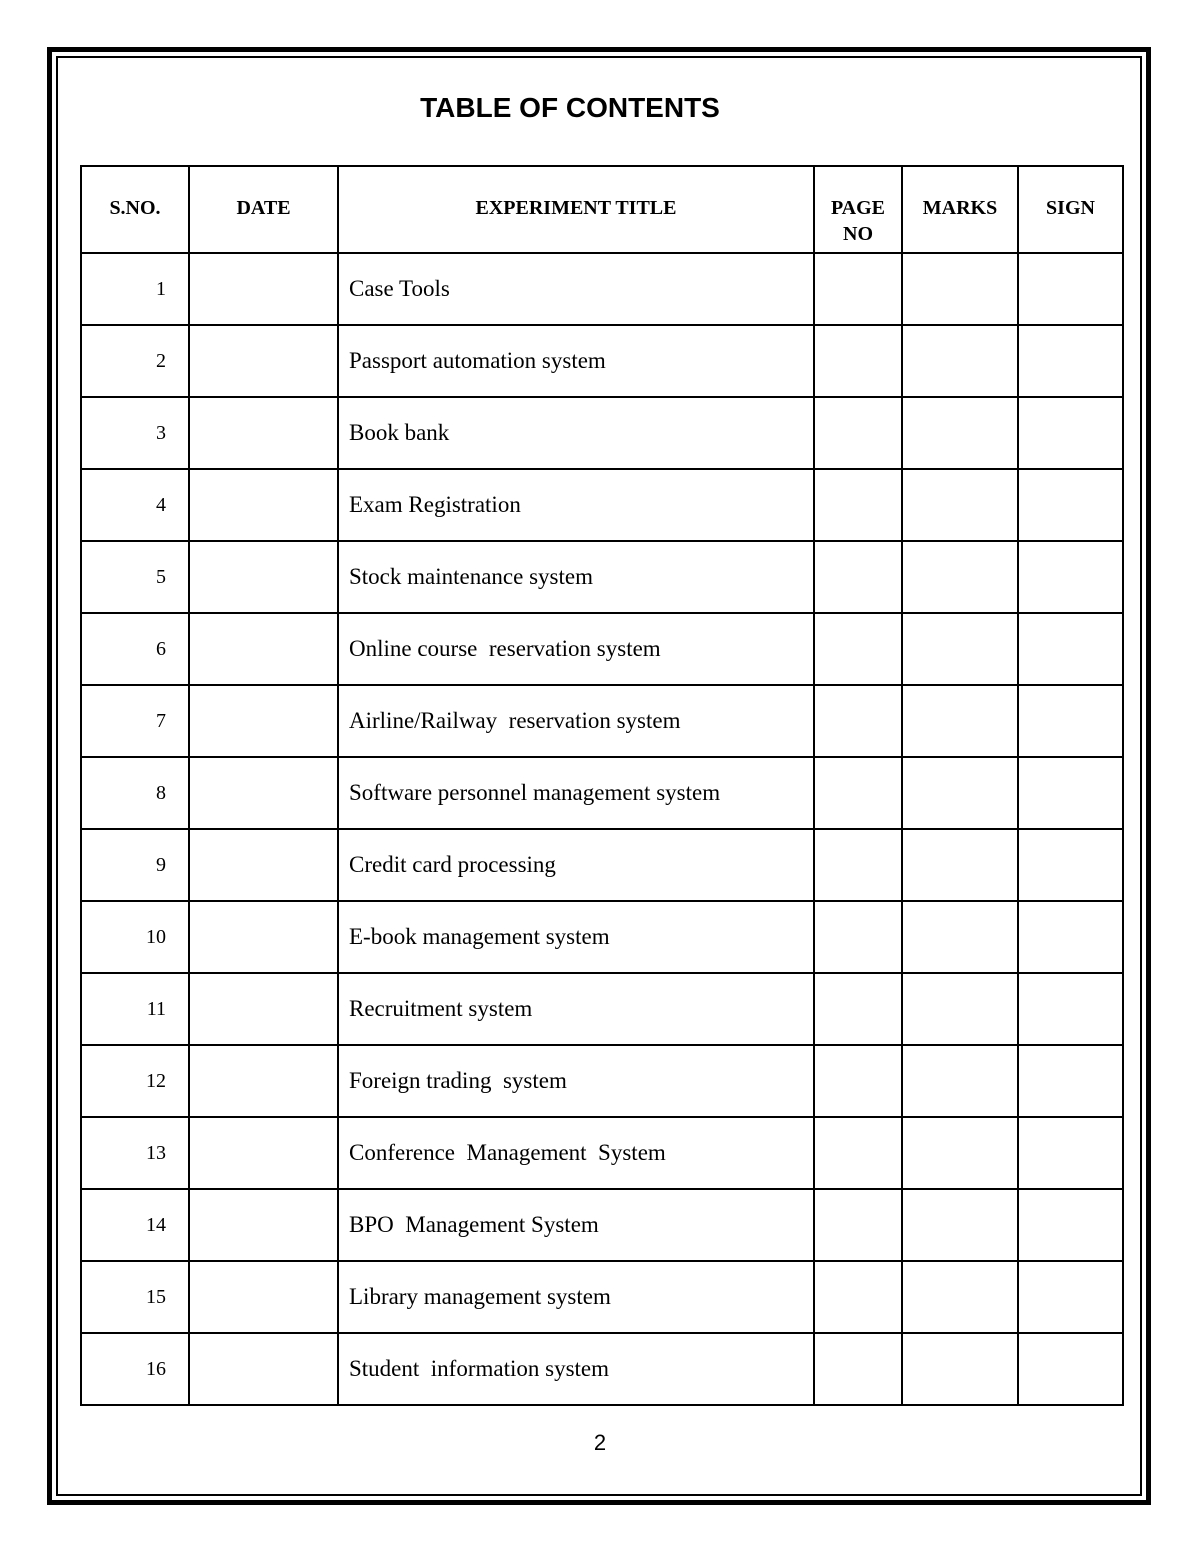  Describe the element at coordinates (576, 721) in the screenshot. I see `title-cell: Airline/Railway reservation system` at that location.